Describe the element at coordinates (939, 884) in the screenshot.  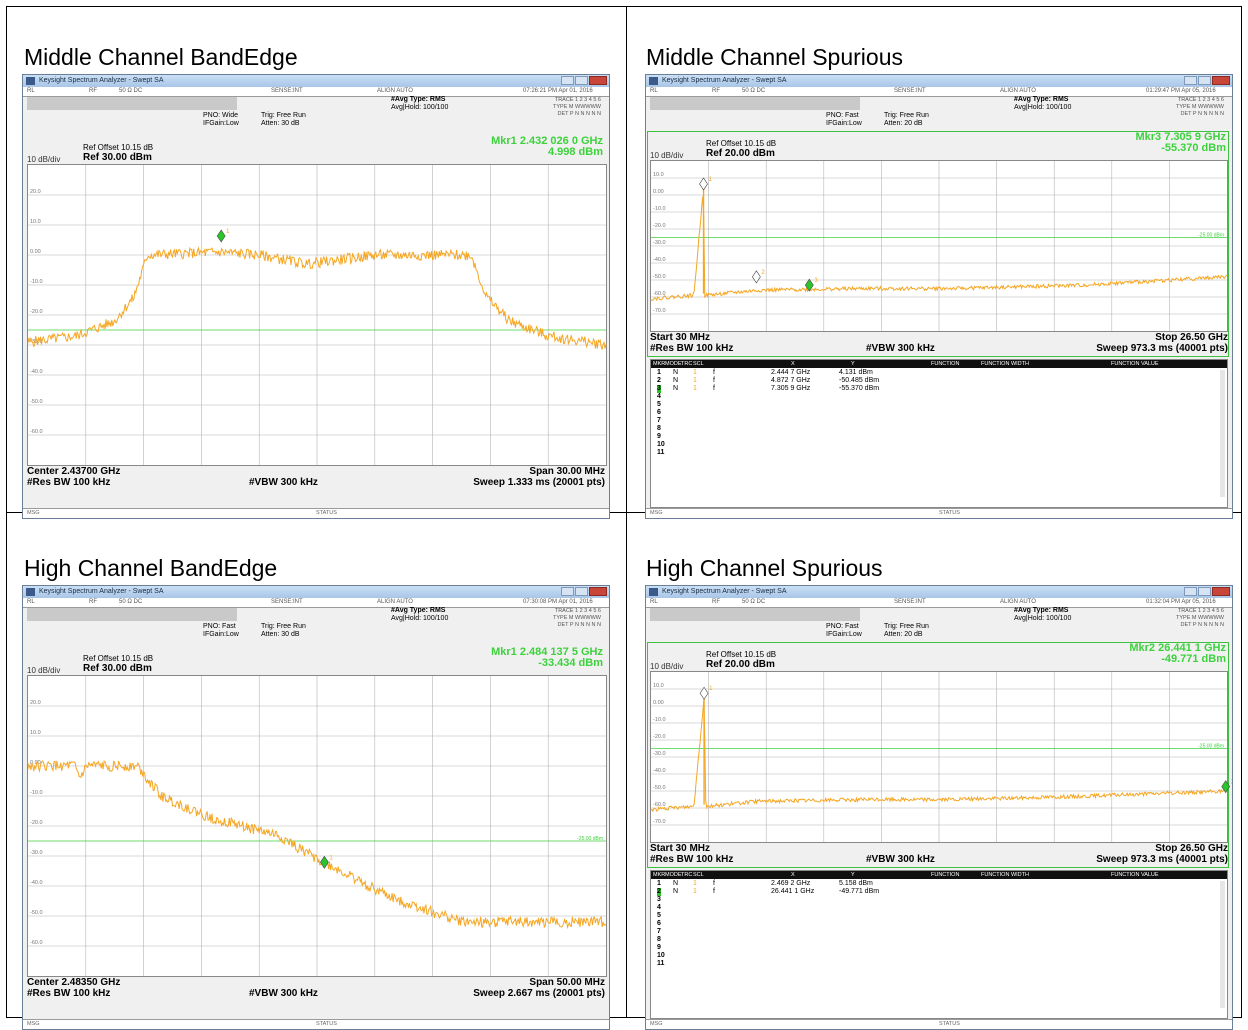
I see `table-row: 1 N 1 f 2.469 2 GHz 5.158 dBm` at that location.